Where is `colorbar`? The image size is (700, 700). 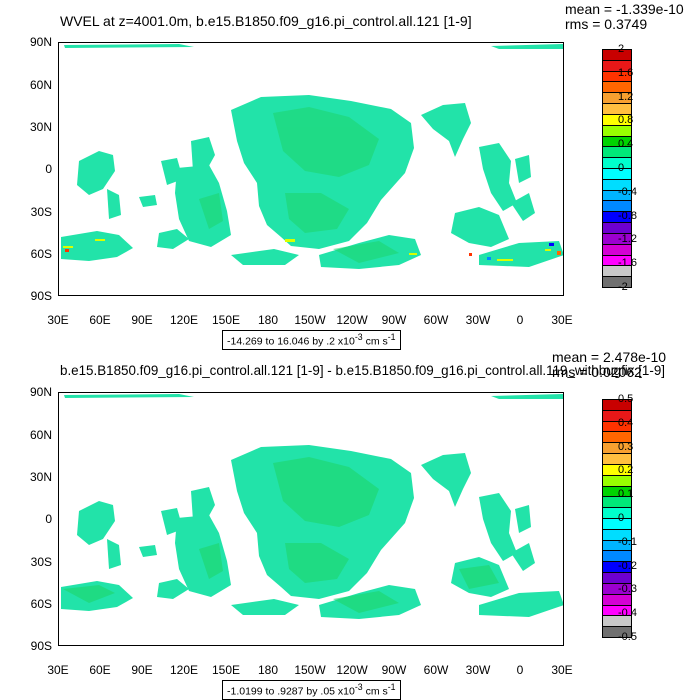
colorbar is located at coordinates (617, 518).